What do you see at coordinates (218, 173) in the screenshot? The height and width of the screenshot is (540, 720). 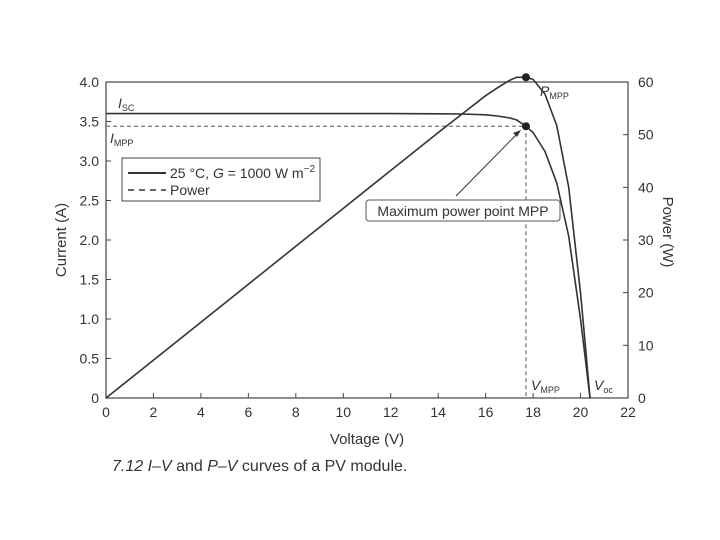 I see `legend-label-iv-g: G` at bounding box center [218, 173].